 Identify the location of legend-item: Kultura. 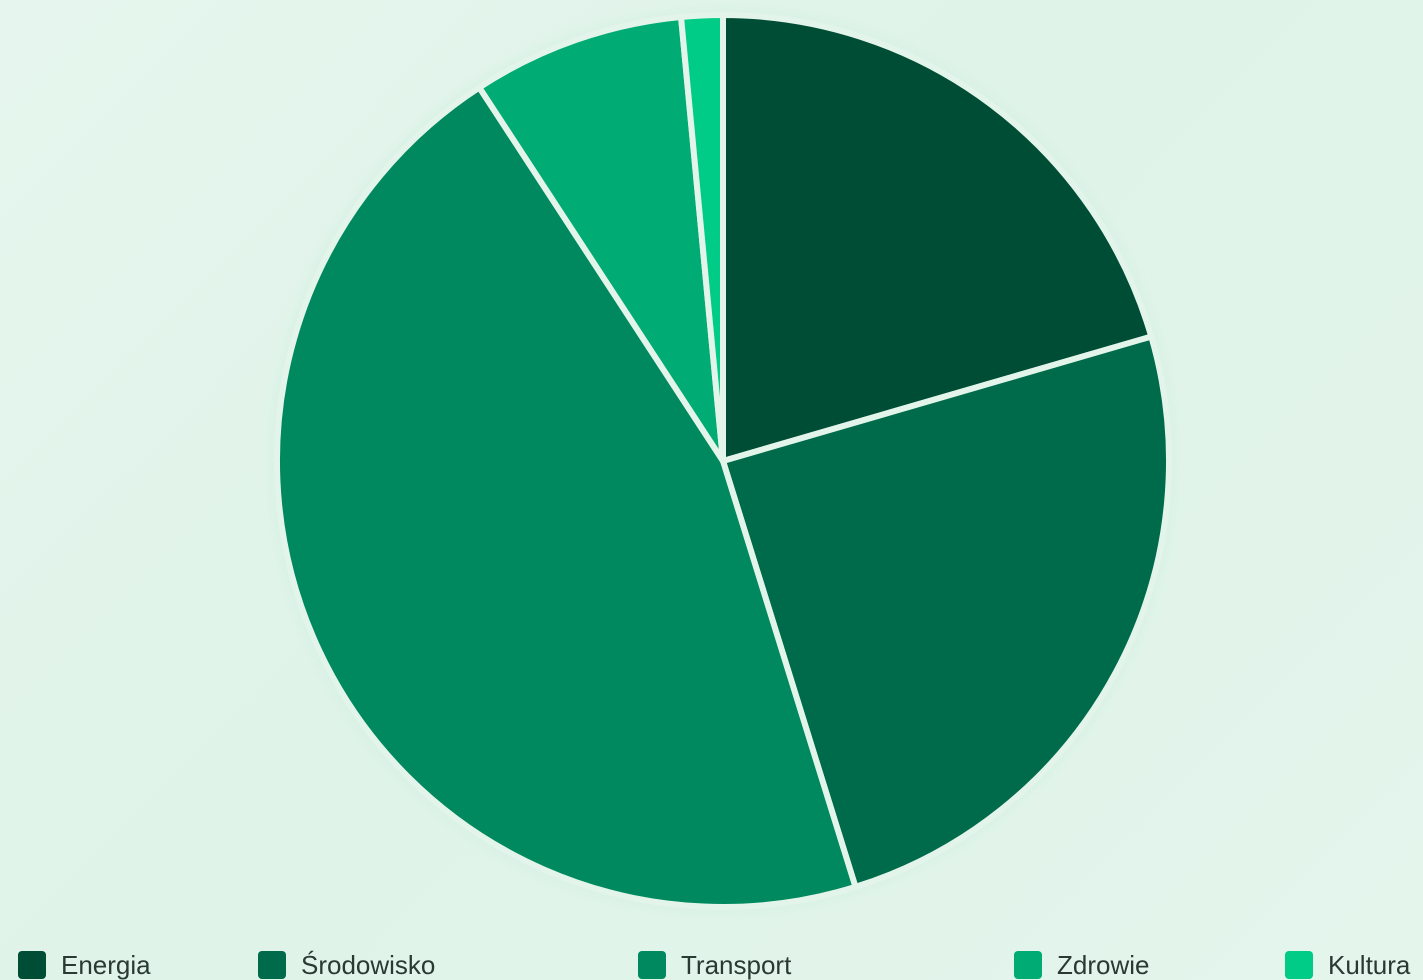
(1347, 965).